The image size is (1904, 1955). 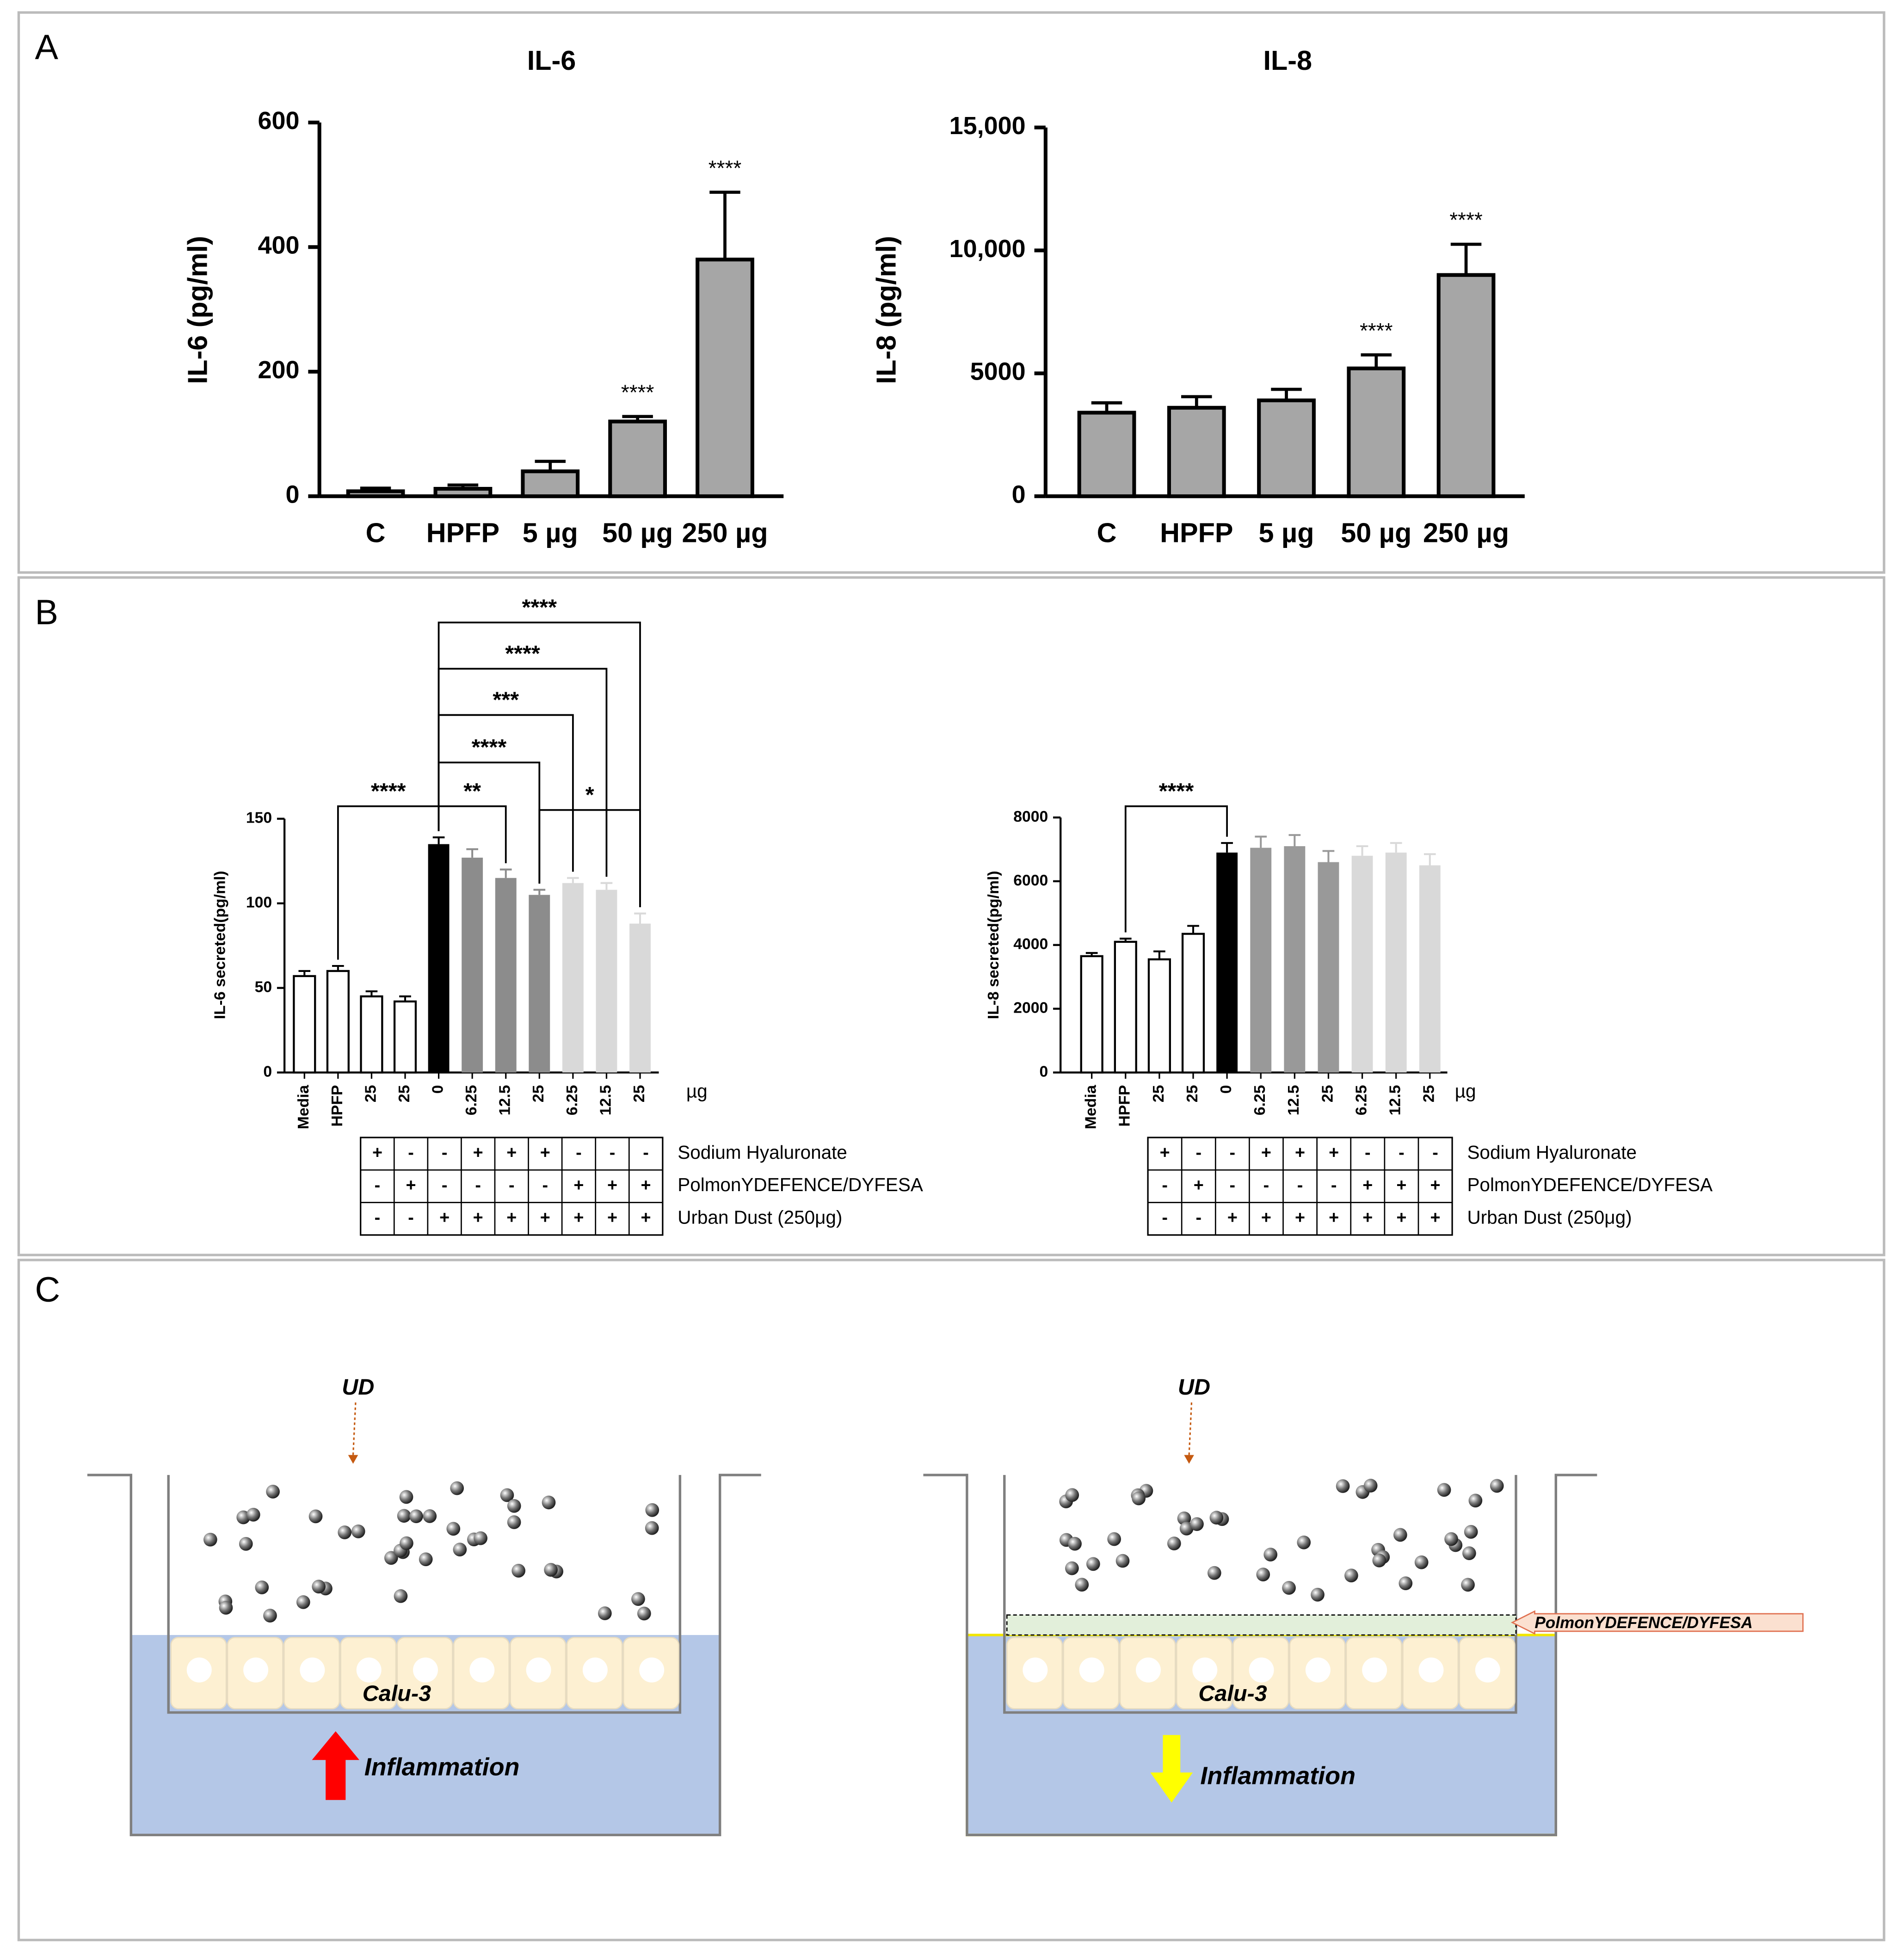 What do you see at coordinates (278, 245) in the screenshot?
I see `y-tick-label: 400` at bounding box center [278, 245].